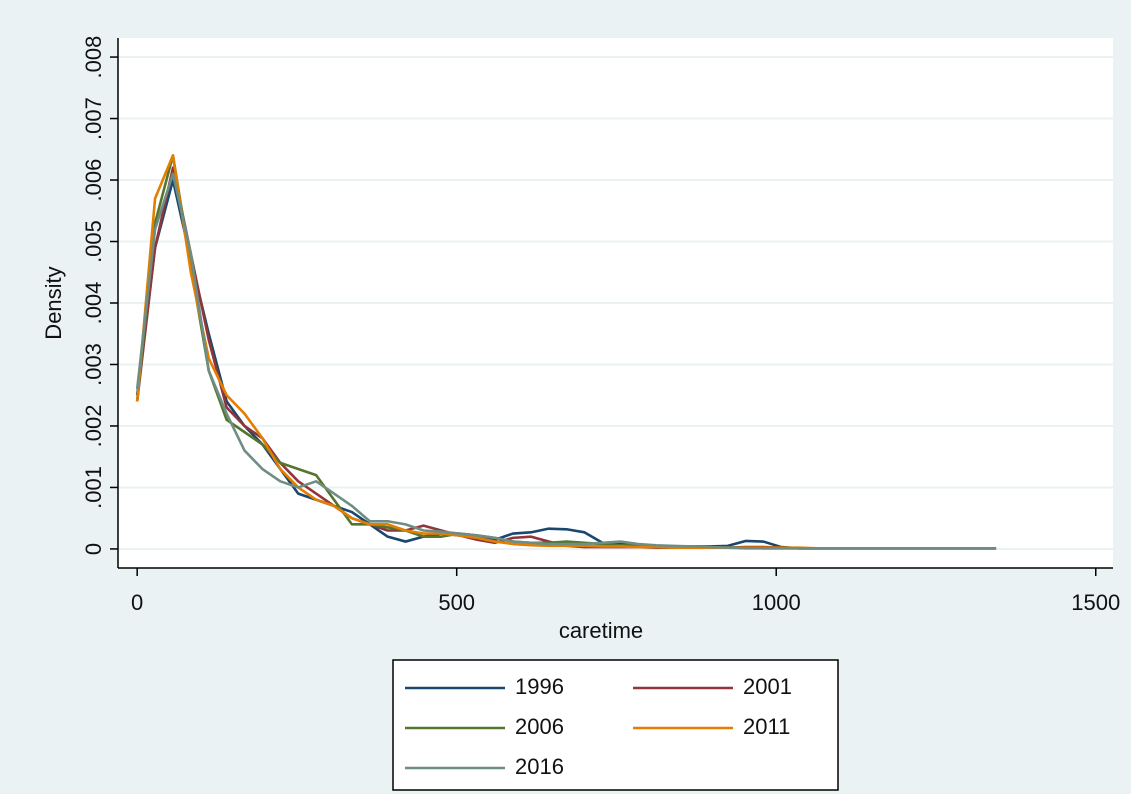 This screenshot has height=794, width=1131. What do you see at coordinates (93, 303) in the screenshot?
I see `y-tick-label: .004` at bounding box center [93, 303].